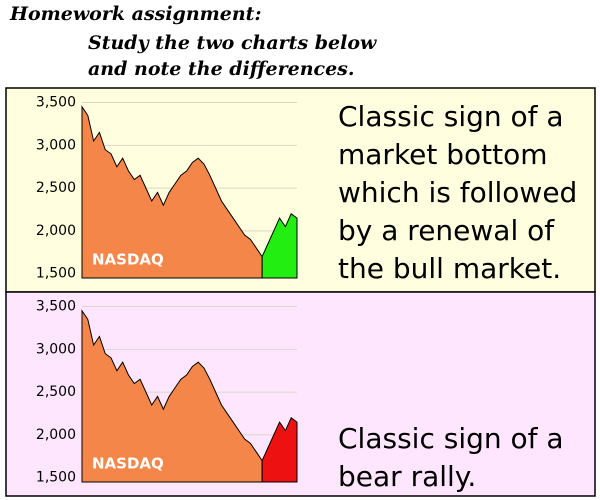  I want to click on header-line: Study the two charts below, so click(232, 43).